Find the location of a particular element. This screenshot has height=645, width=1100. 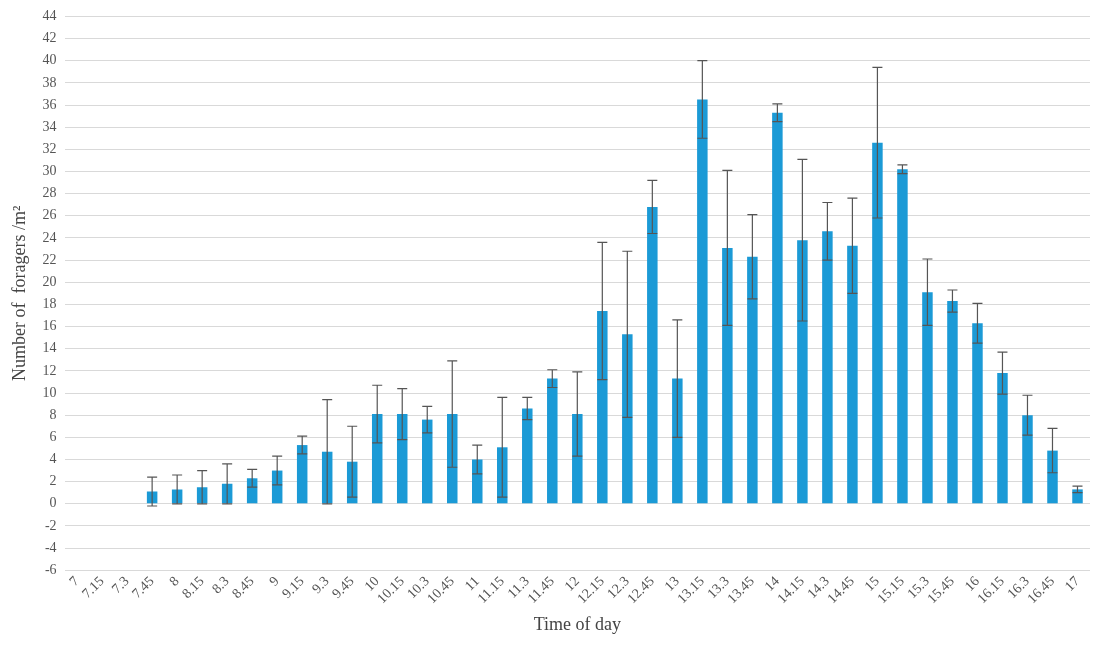

y-tick-label: 6 is located at coordinates (53, 436).